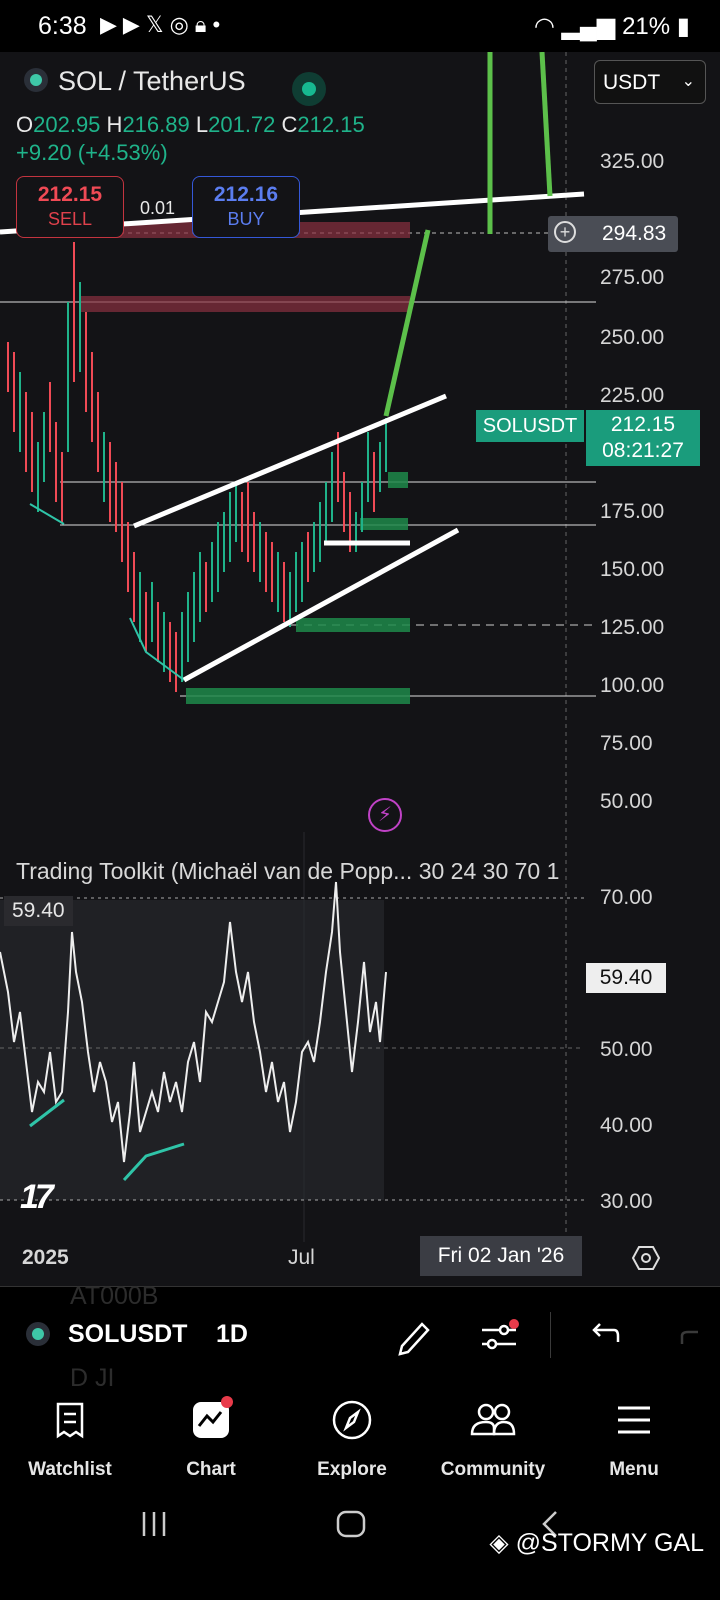 The width and height of the screenshot is (720, 1600). I want to click on battery-percent: 21%, so click(646, 26).